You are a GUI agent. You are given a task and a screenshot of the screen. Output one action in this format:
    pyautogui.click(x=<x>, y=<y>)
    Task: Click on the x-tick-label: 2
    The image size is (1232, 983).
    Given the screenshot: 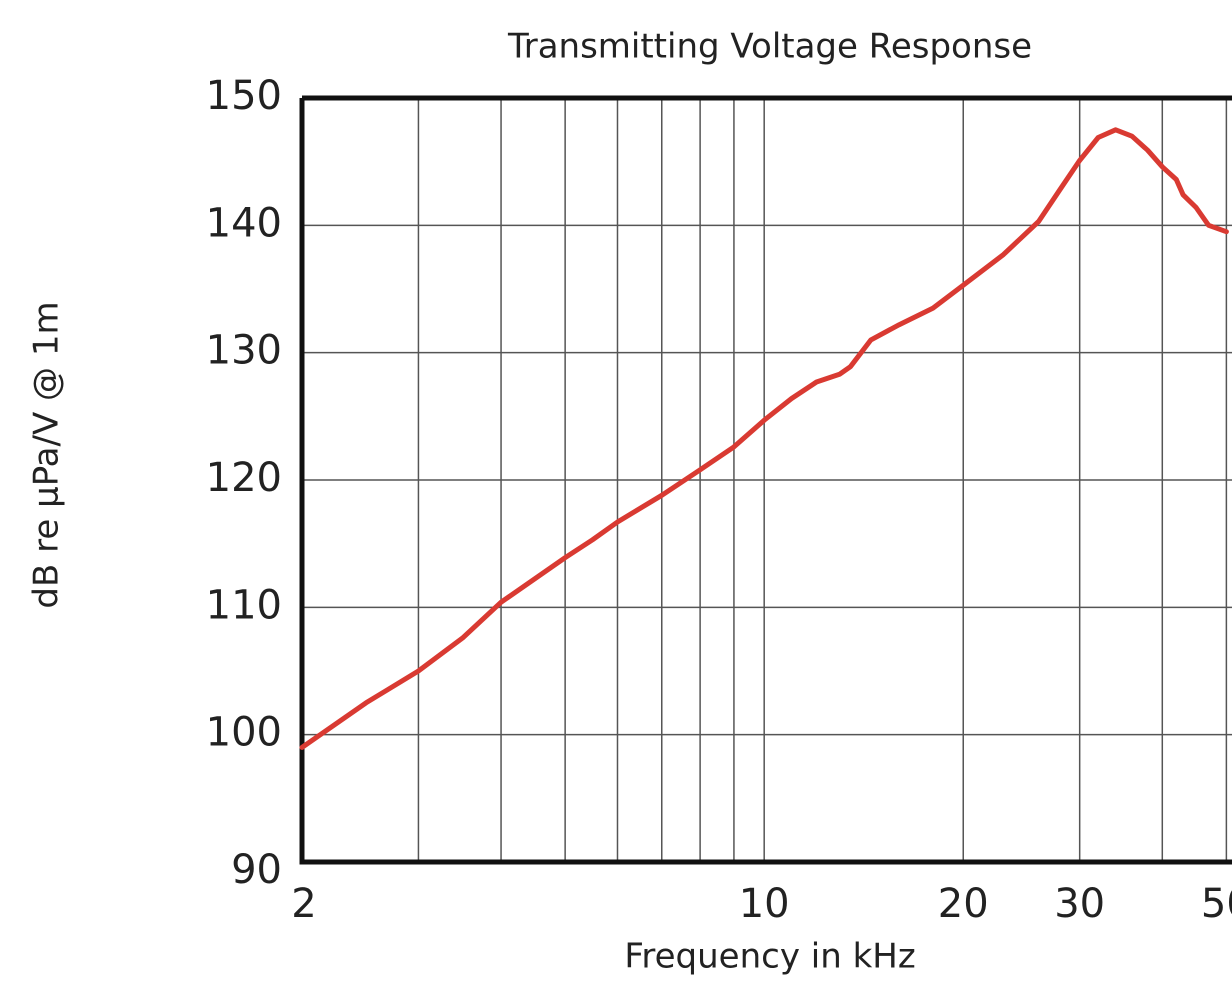 What is the action you would take?
    pyautogui.click(x=303, y=904)
    